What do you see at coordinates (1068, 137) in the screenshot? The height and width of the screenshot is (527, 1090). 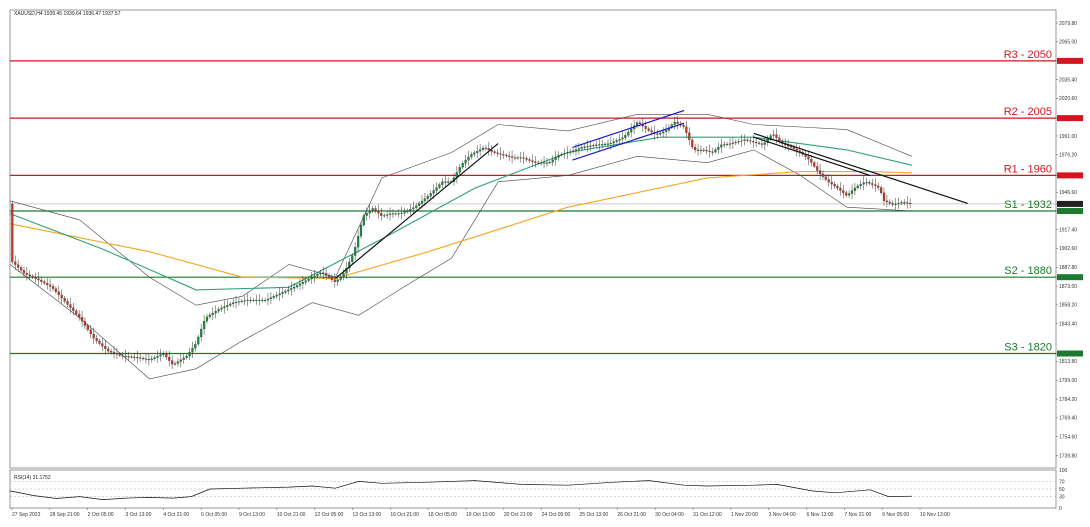 I see `price-tick-label-6: 1991.00` at bounding box center [1068, 137].